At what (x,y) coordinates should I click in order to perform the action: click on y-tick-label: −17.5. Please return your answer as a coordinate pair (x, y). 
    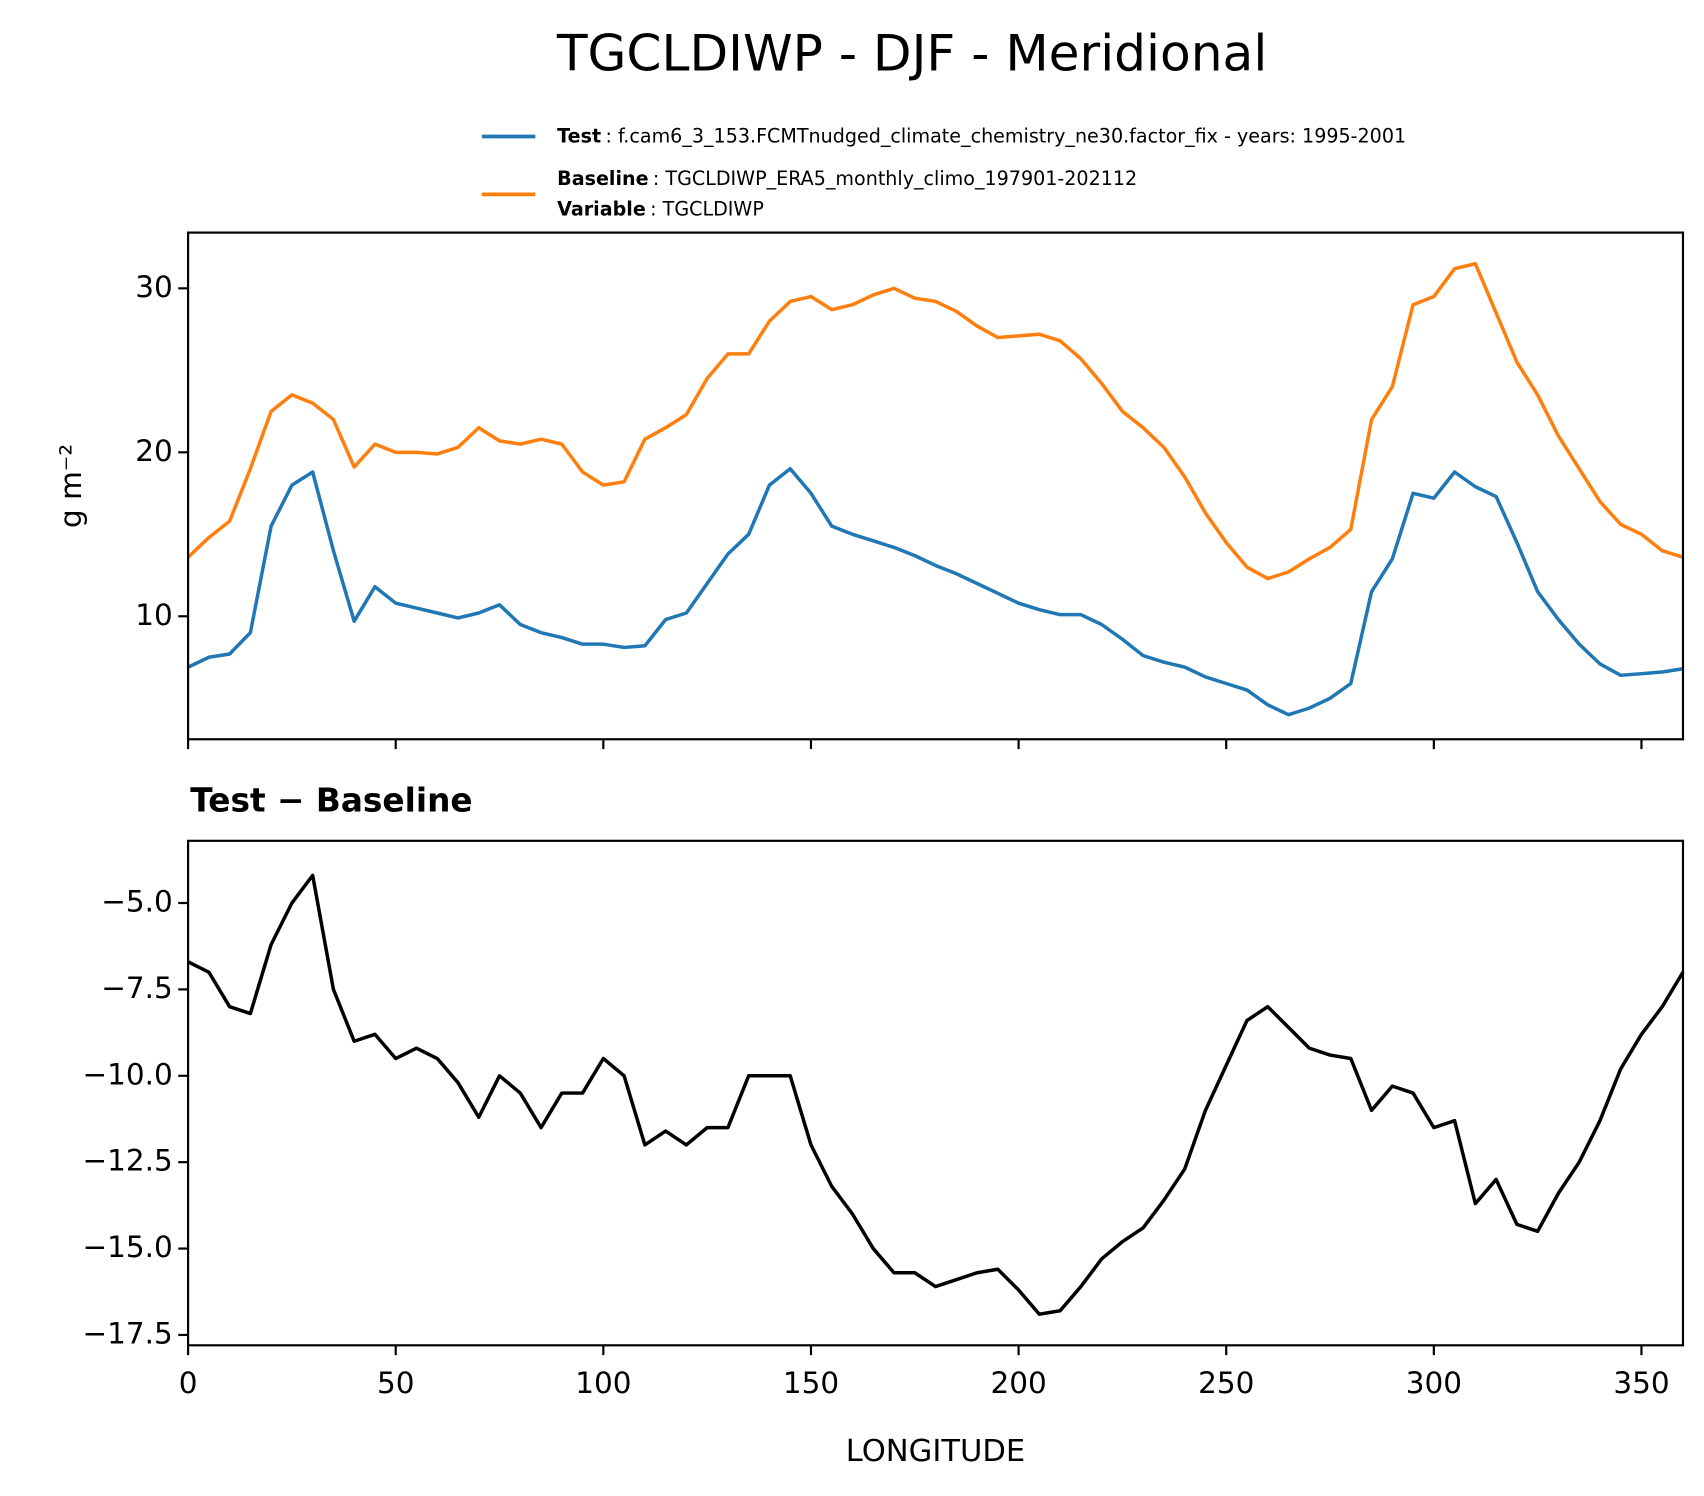
    Looking at the image, I should click on (127, 1333).